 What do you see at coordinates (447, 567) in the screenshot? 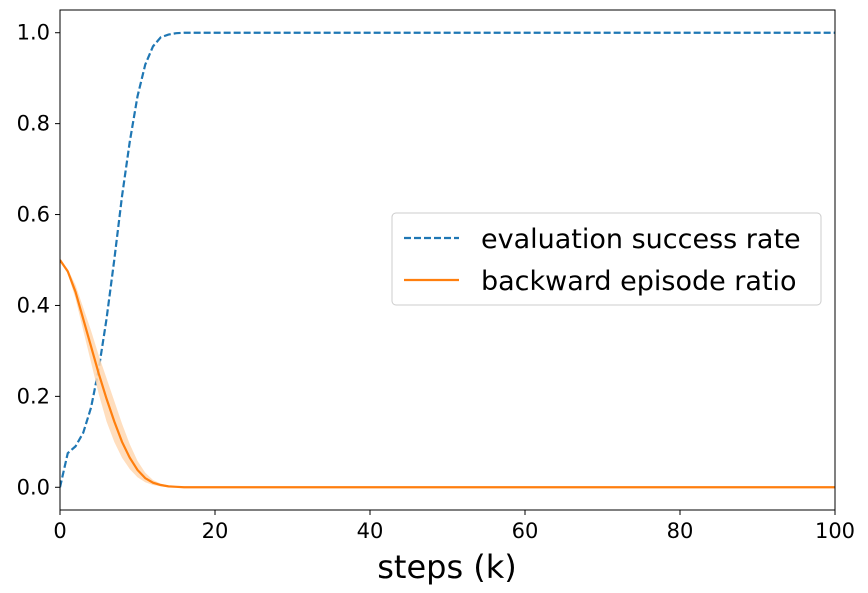
I see `x-axis-title: steps (k)` at bounding box center [447, 567].